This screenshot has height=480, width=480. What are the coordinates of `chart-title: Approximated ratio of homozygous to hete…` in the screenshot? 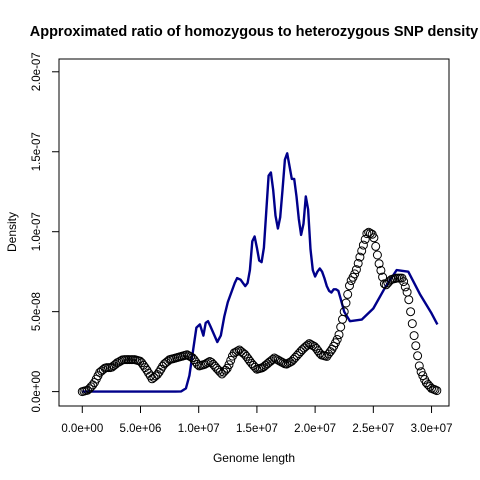 It's located at (254, 32).